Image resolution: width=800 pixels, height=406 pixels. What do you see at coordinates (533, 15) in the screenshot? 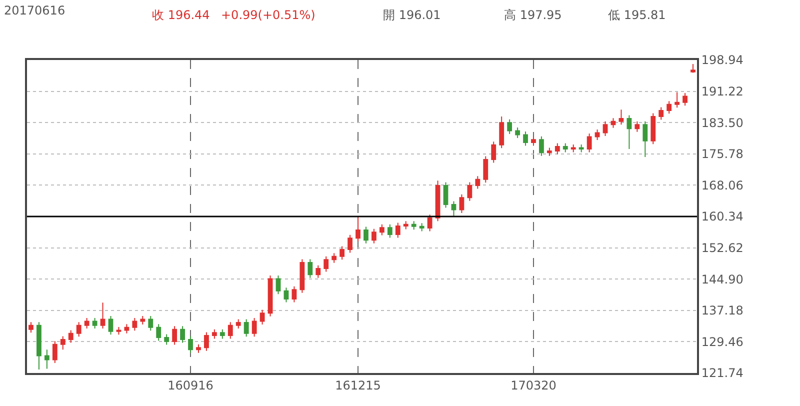
I see `text: 高 197.95` at bounding box center [533, 15].